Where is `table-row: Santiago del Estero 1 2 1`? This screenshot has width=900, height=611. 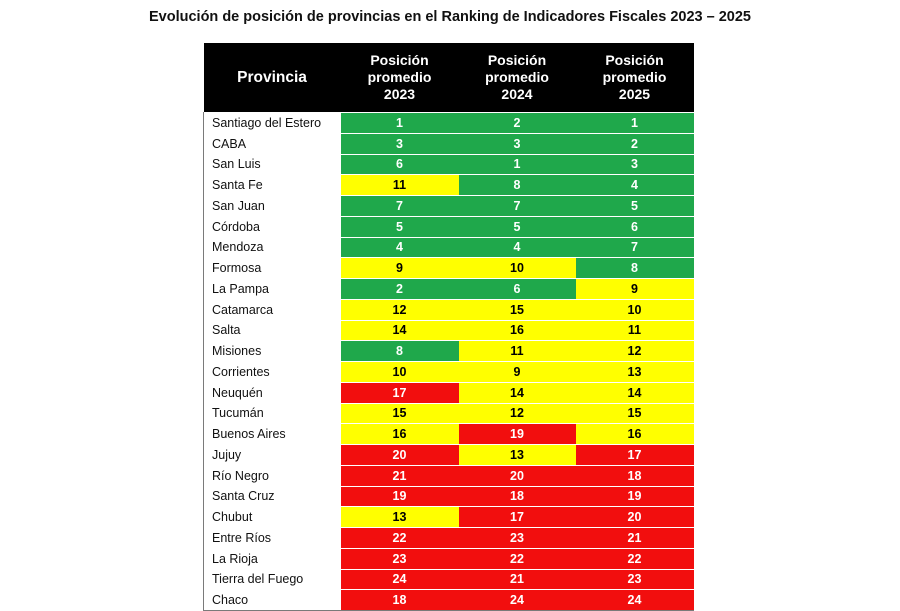 table-row: Santiago del Estero 1 2 1 is located at coordinates (448, 123).